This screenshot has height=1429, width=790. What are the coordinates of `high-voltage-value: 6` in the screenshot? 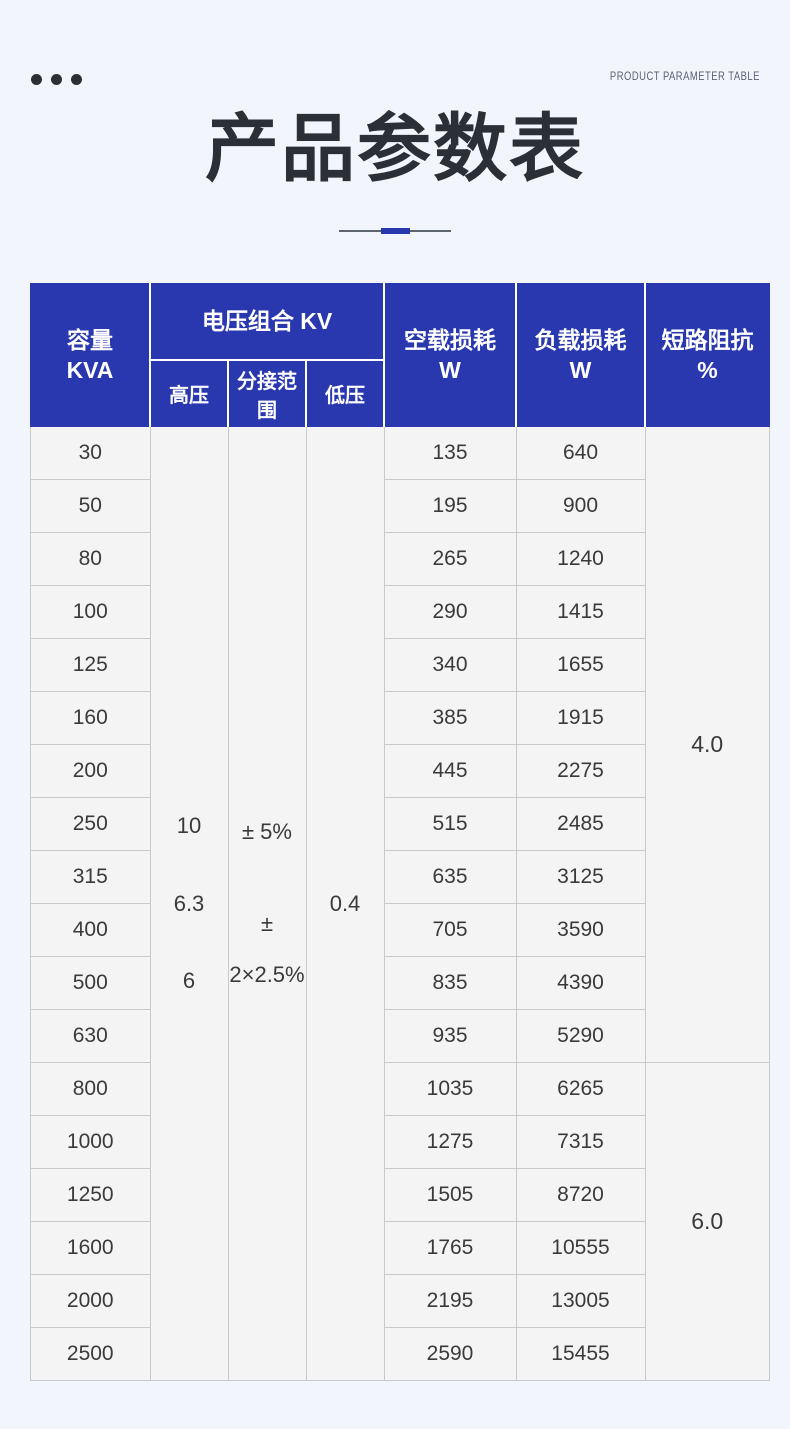 It's located at (189, 981).